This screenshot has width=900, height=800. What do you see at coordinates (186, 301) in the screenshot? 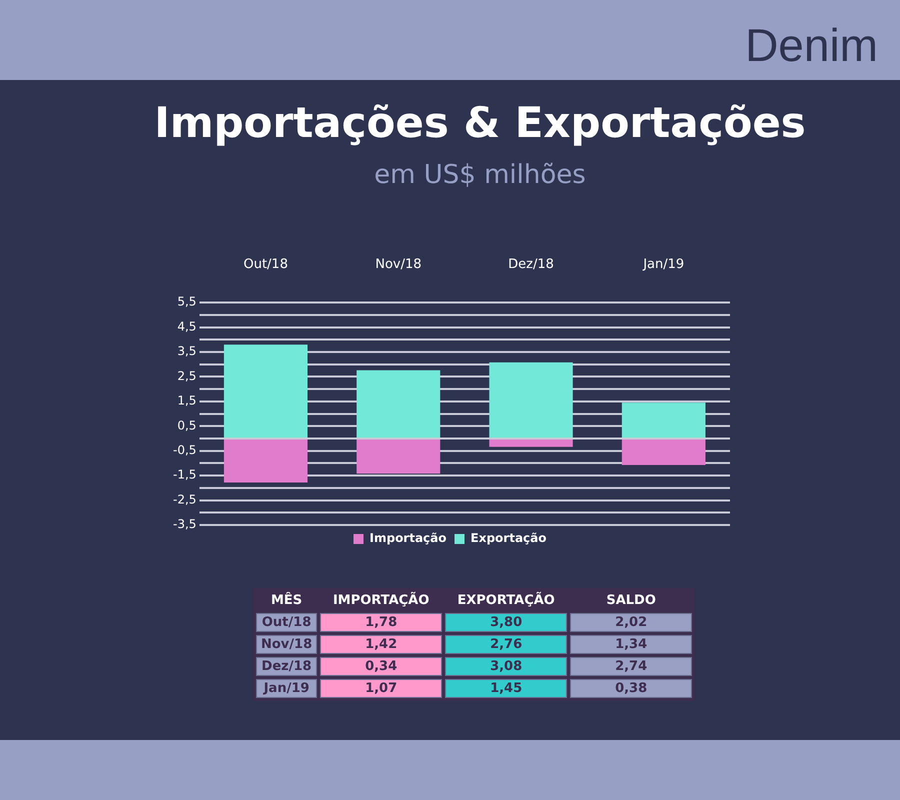
I see `y-tick-label: 5,5` at bounding box center [186, 301].